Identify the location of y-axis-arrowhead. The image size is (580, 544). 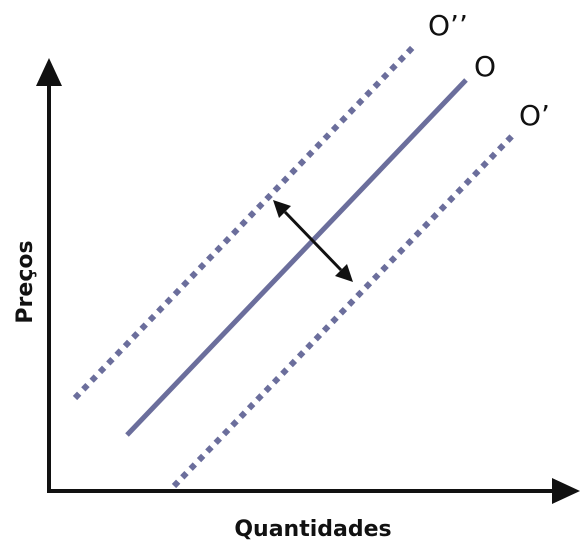
(49, 72).